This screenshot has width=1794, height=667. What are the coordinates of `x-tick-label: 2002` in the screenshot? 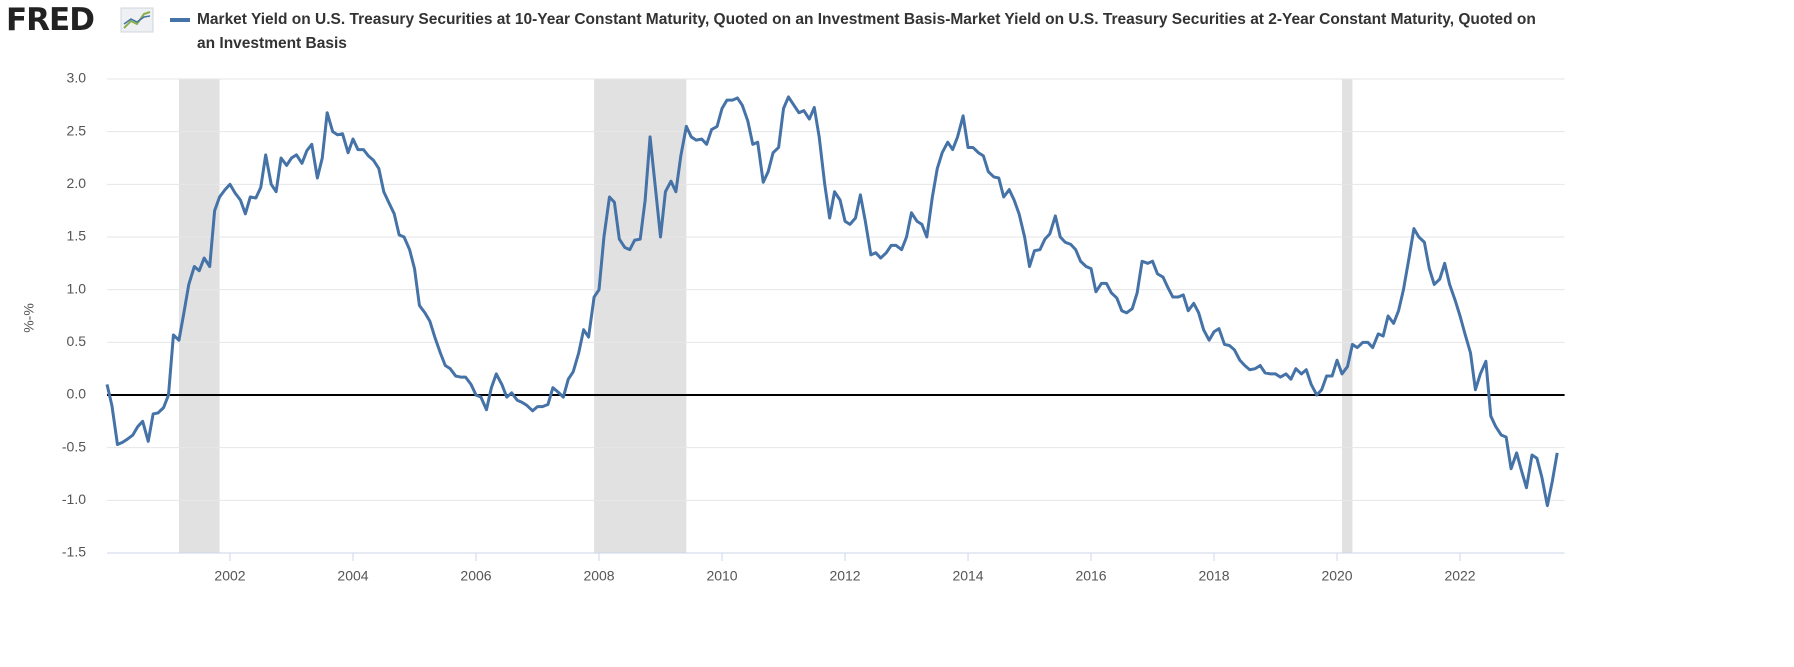 It's located at (229, 576).